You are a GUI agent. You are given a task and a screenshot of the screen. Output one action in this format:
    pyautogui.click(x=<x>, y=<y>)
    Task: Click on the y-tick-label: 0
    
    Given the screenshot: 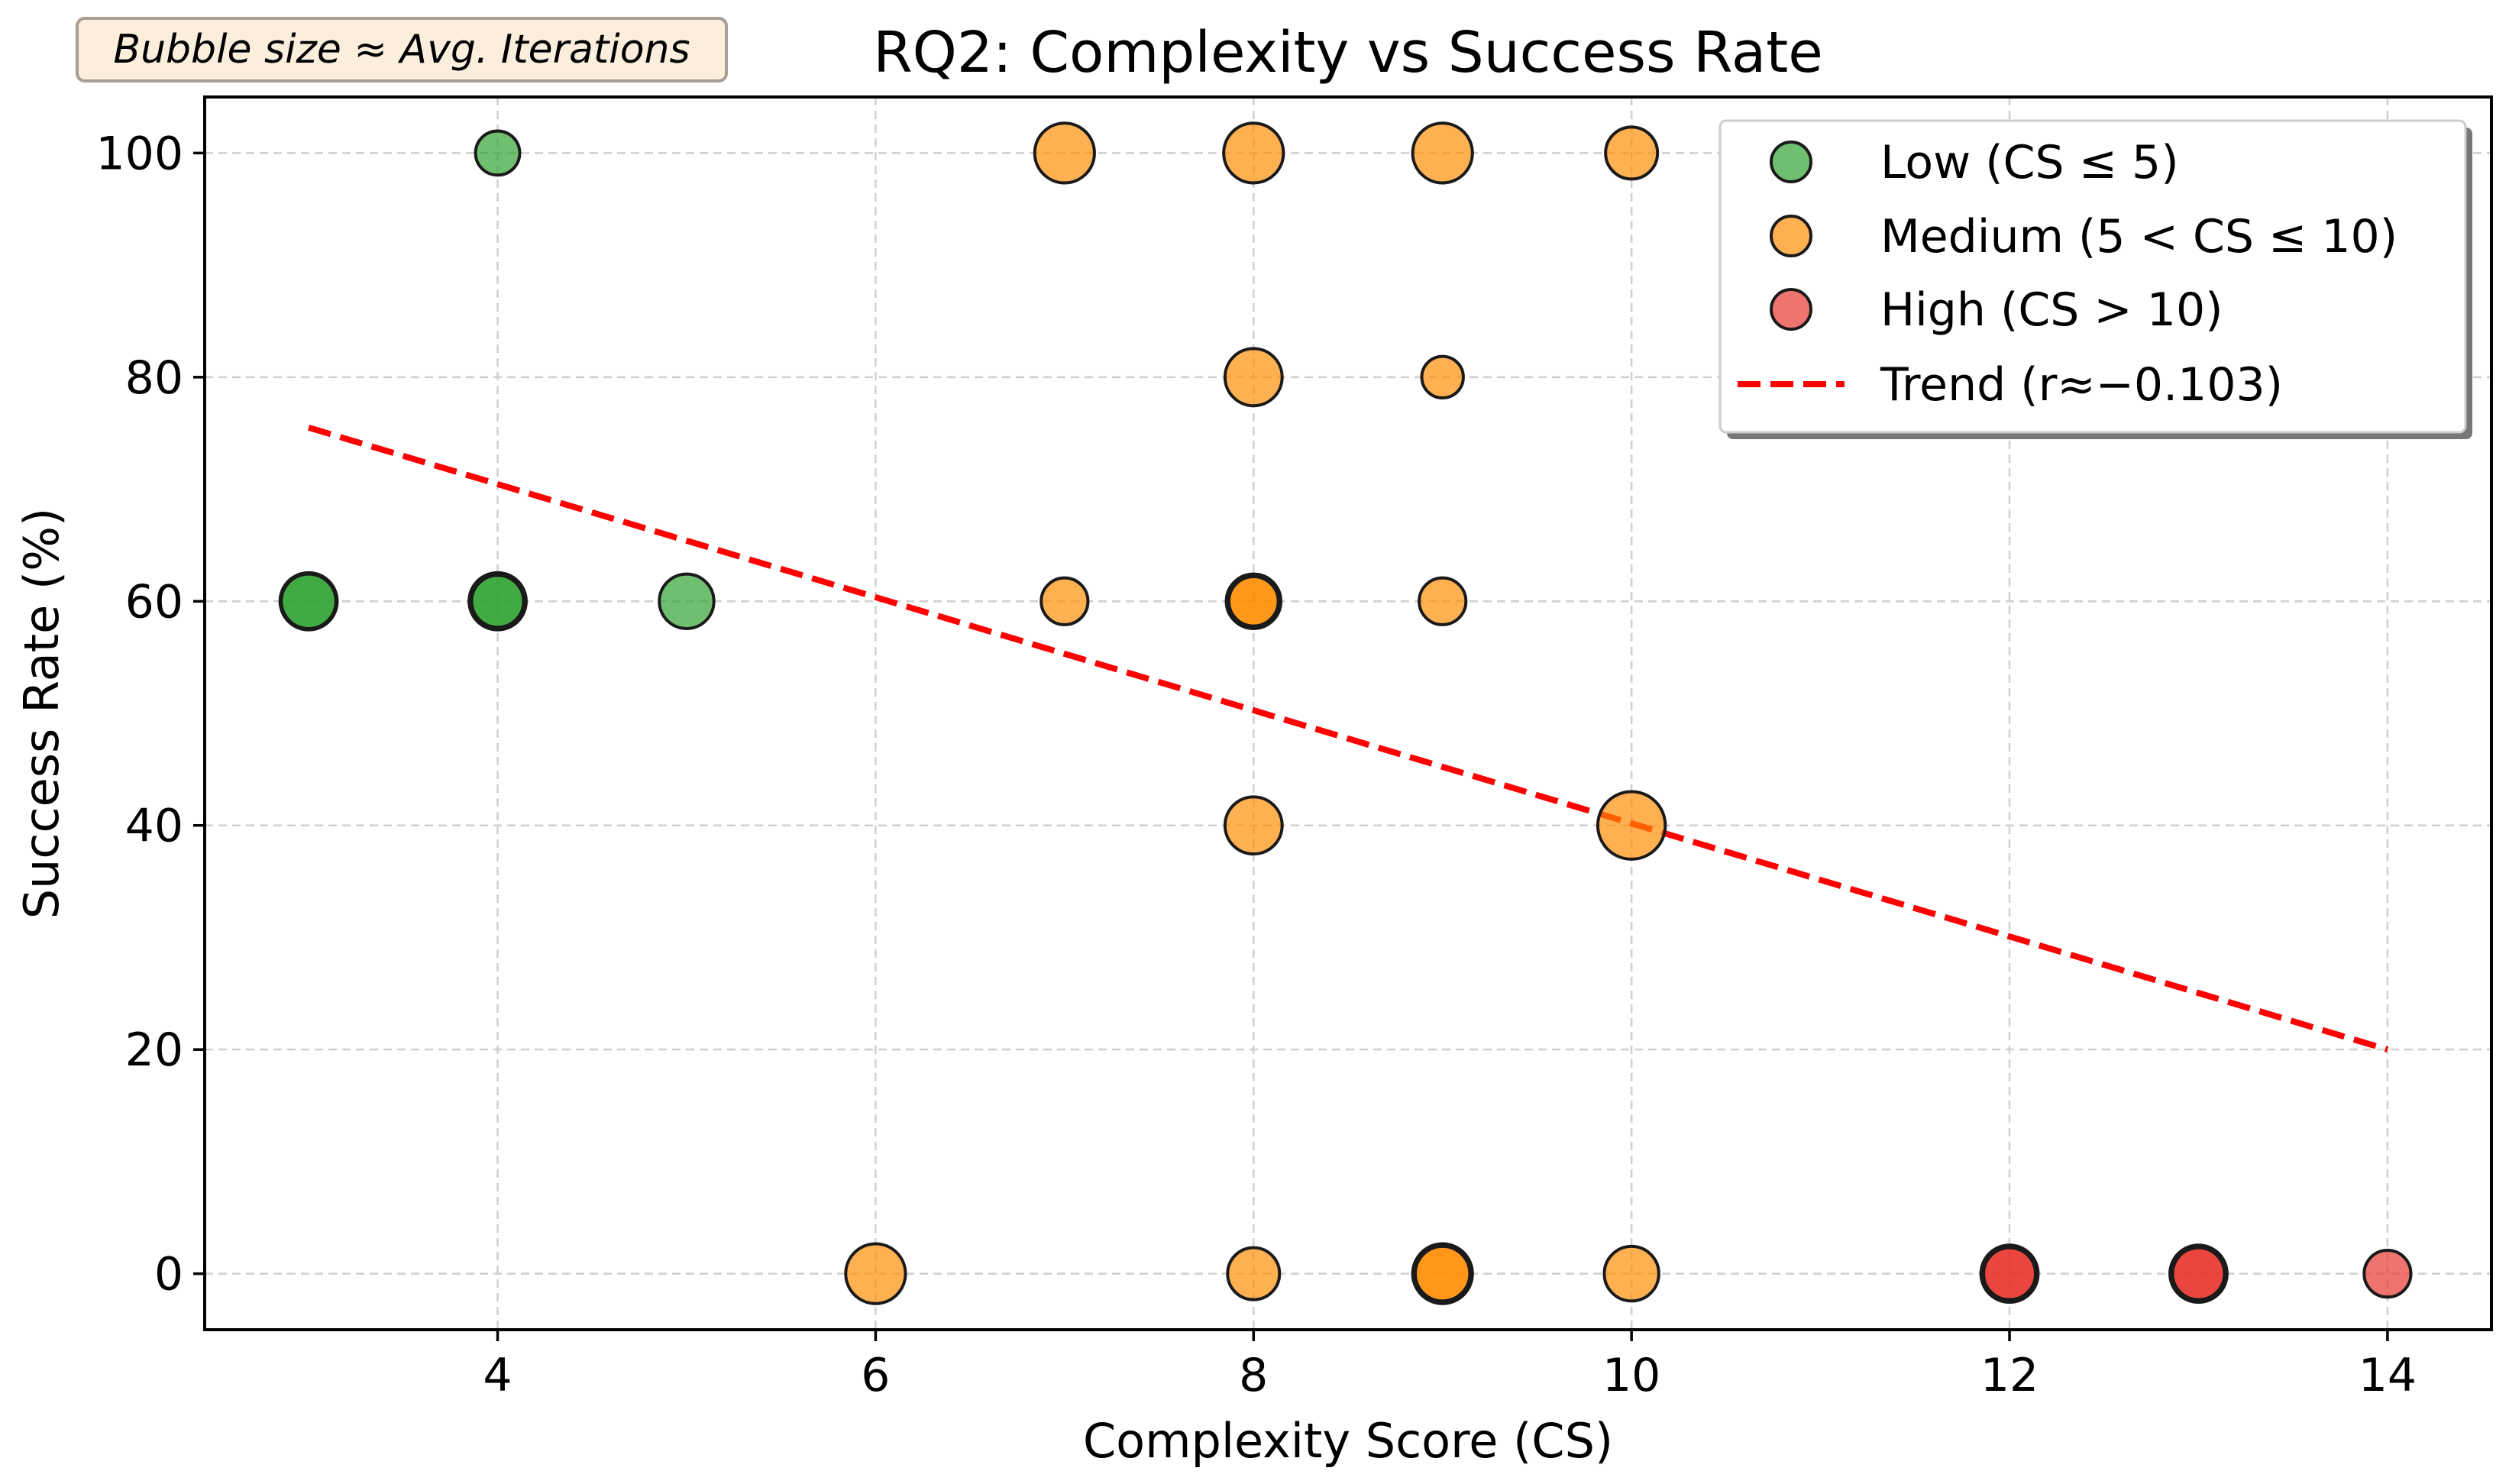 What is the action you would take?
    pyautogui.click(x=168, y=1274)
    